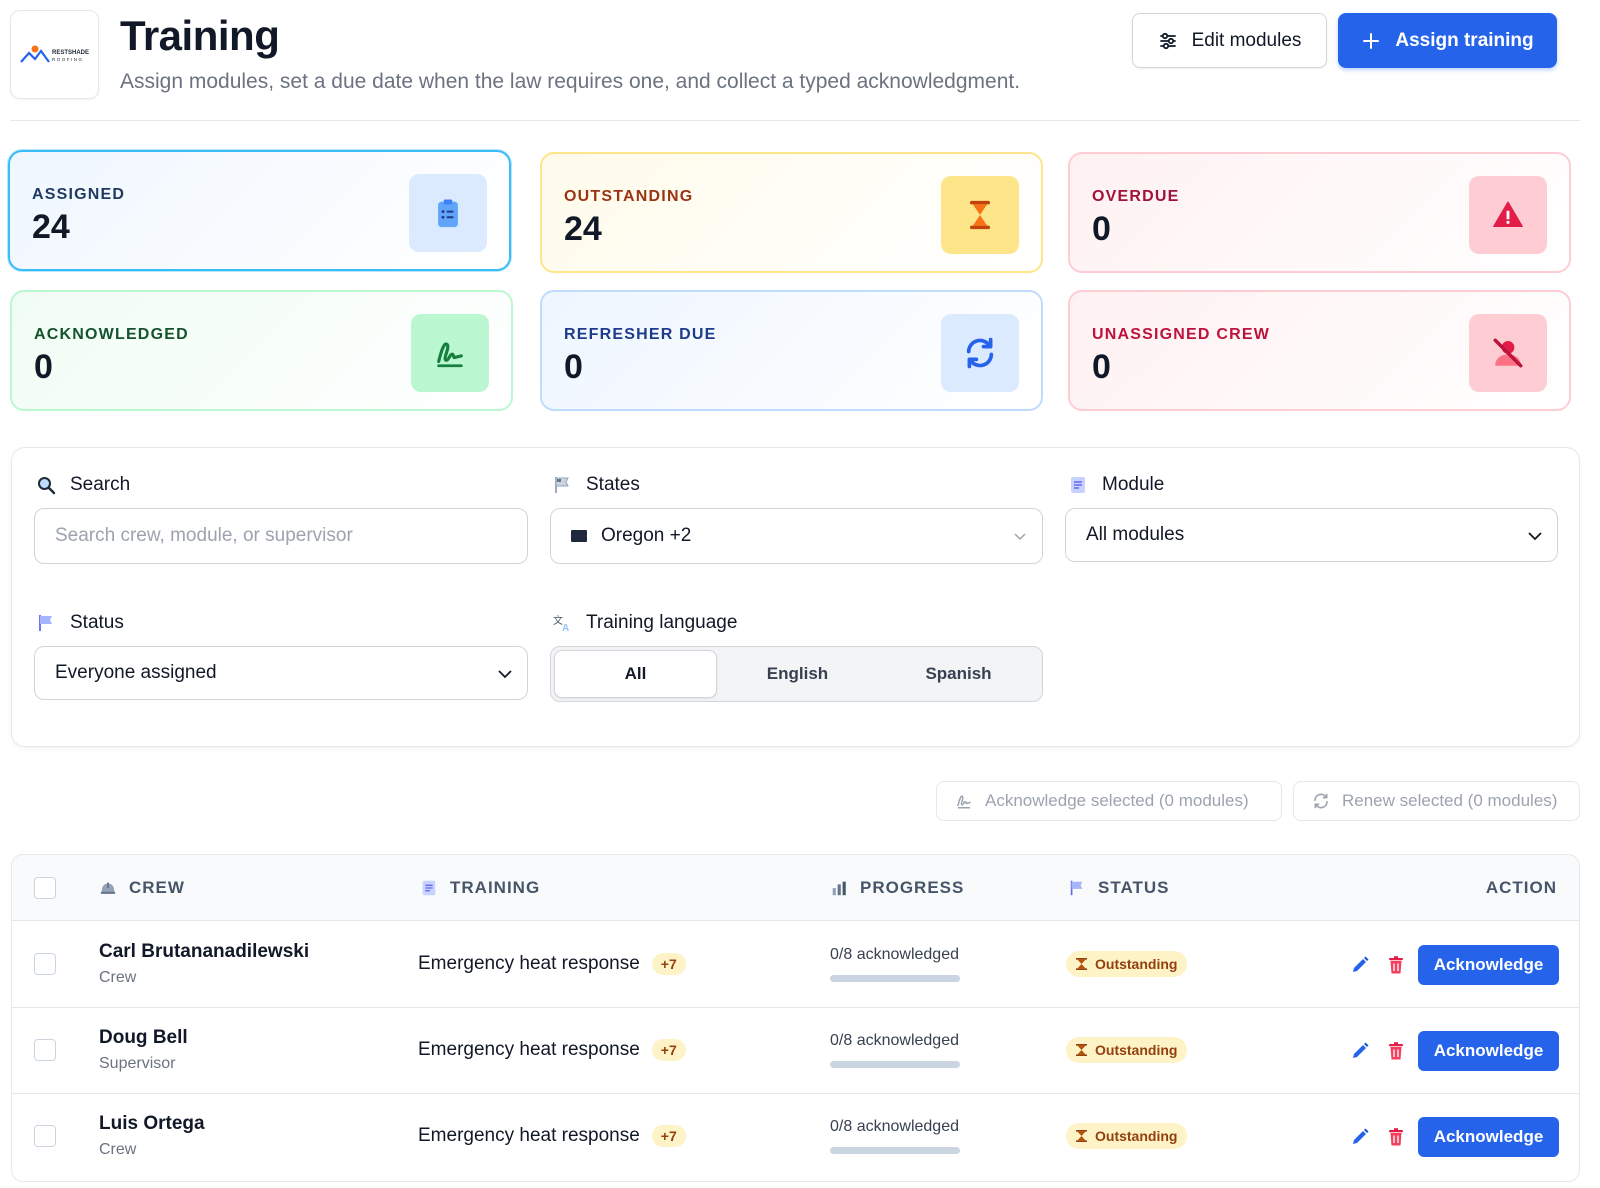 This screenshot has width=1600, height=1188. What do you see at coordinates (1116, 485) in the screenshot?
I see `module-label-group: Module` at bounding box center [1116, 485].